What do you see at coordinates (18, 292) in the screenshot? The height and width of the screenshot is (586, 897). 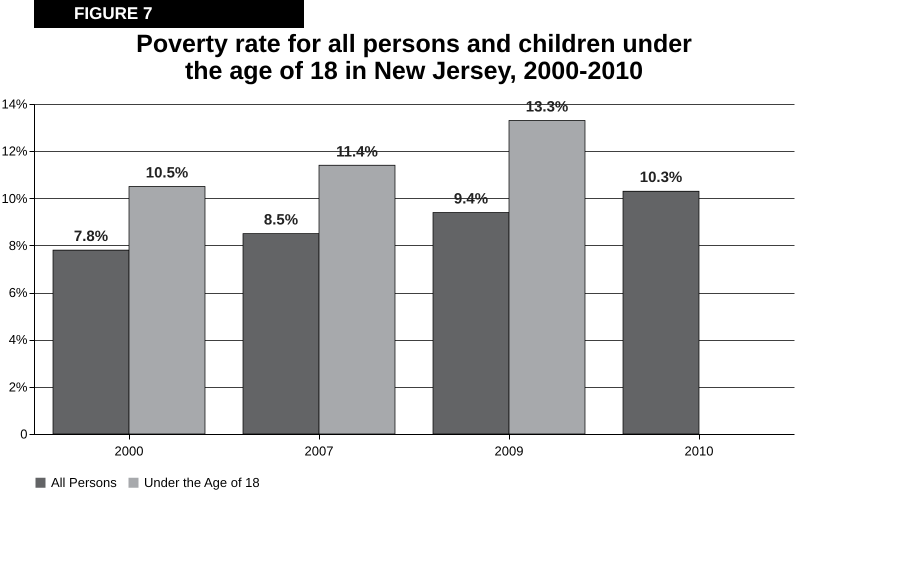 I see `y-tick-label: 6%` at bounding box center [18, 292].